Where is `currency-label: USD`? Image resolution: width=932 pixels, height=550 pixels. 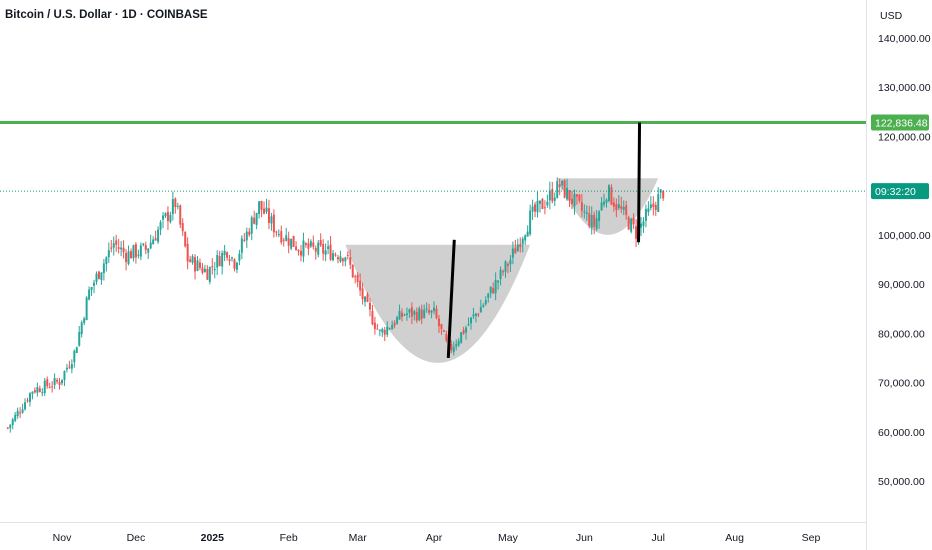 currency-label: USD is located at coordinates (891, 16).